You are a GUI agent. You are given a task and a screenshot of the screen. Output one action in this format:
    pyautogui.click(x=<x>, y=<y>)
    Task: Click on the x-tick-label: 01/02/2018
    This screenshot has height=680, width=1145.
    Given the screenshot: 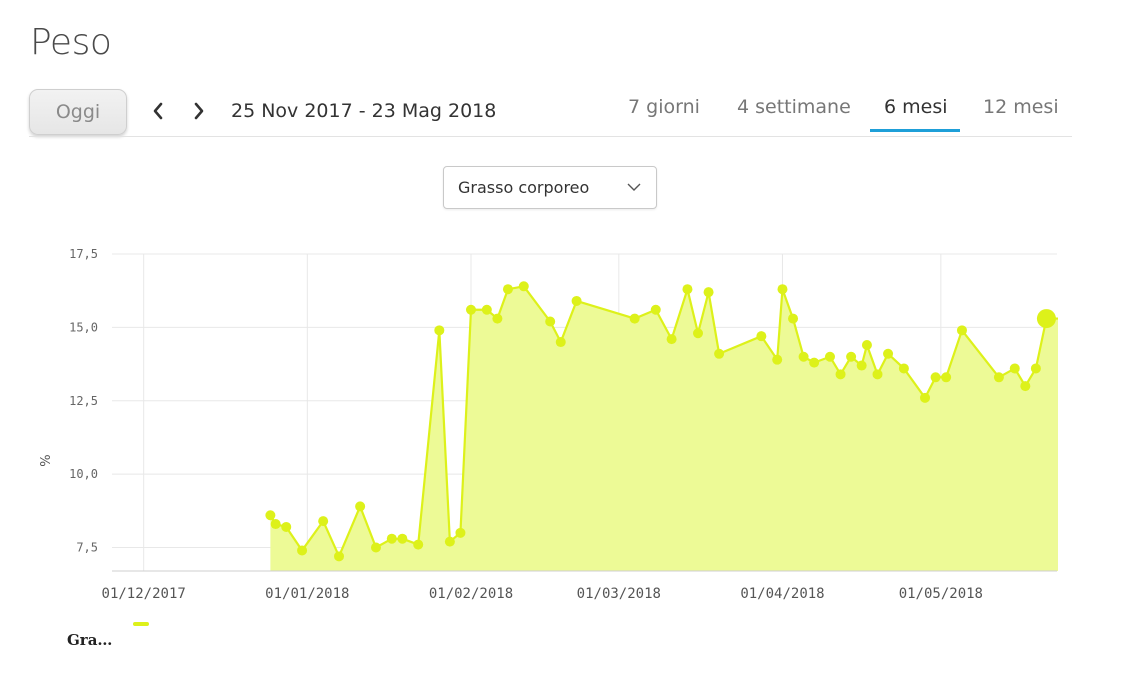 What is the action you would take?
    pyautogui.click(x=471, y=594)
    